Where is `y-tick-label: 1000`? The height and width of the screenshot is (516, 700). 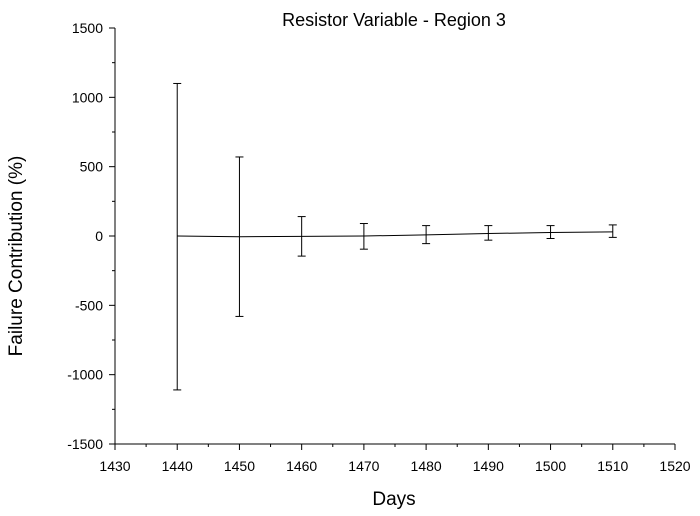 y-tick-label: 1000 is located at coordinates (87, 97).